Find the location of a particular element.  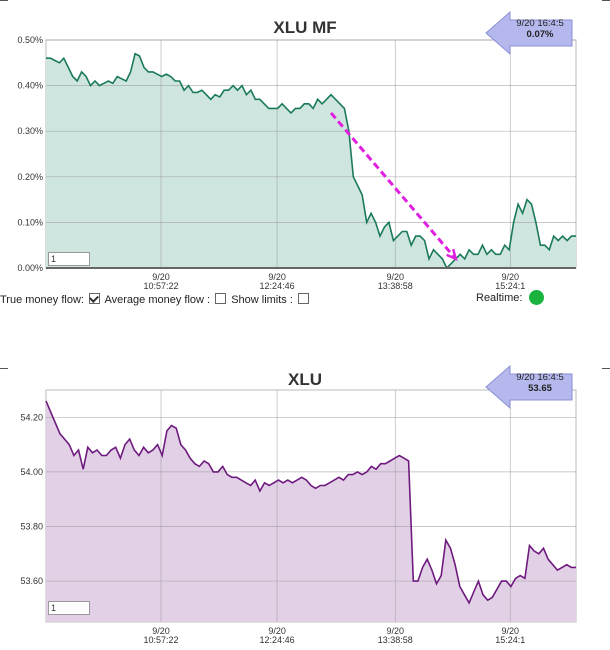

y-tick-label: 0.20% is located at coordinates (30, 177).